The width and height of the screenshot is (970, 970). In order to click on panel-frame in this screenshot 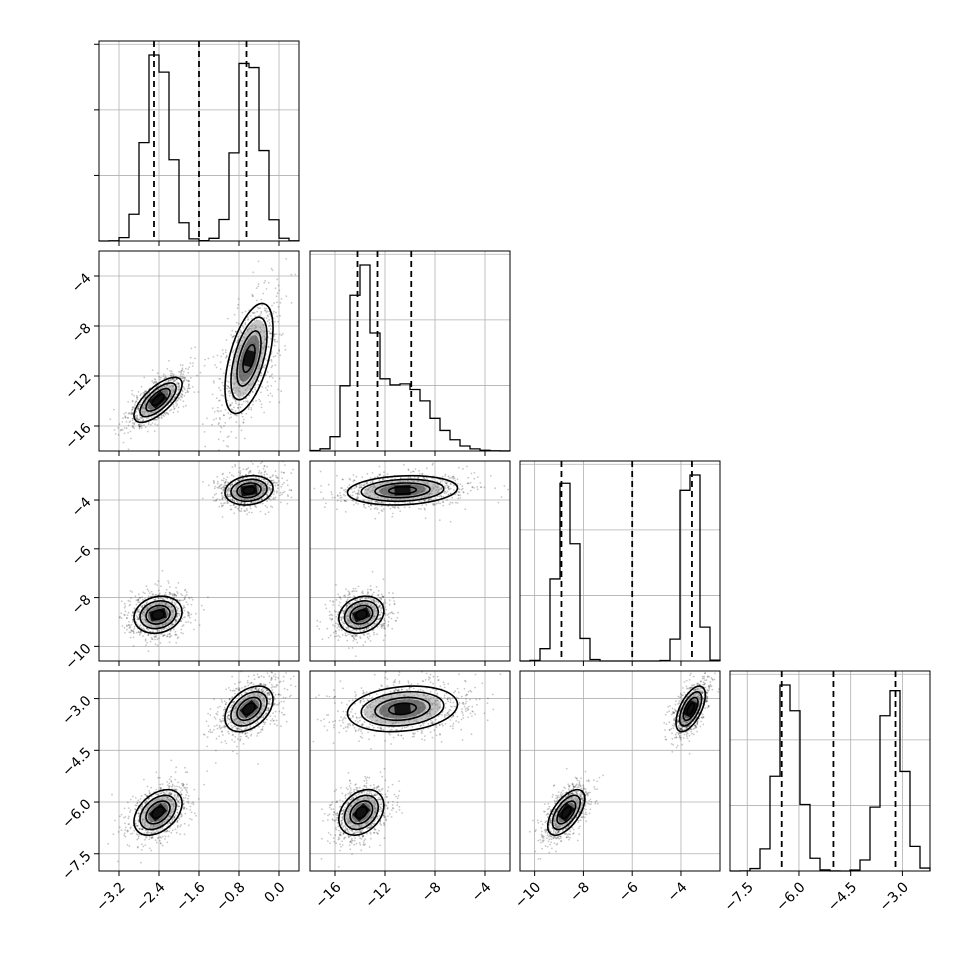, I will do `click(410, 351)`.